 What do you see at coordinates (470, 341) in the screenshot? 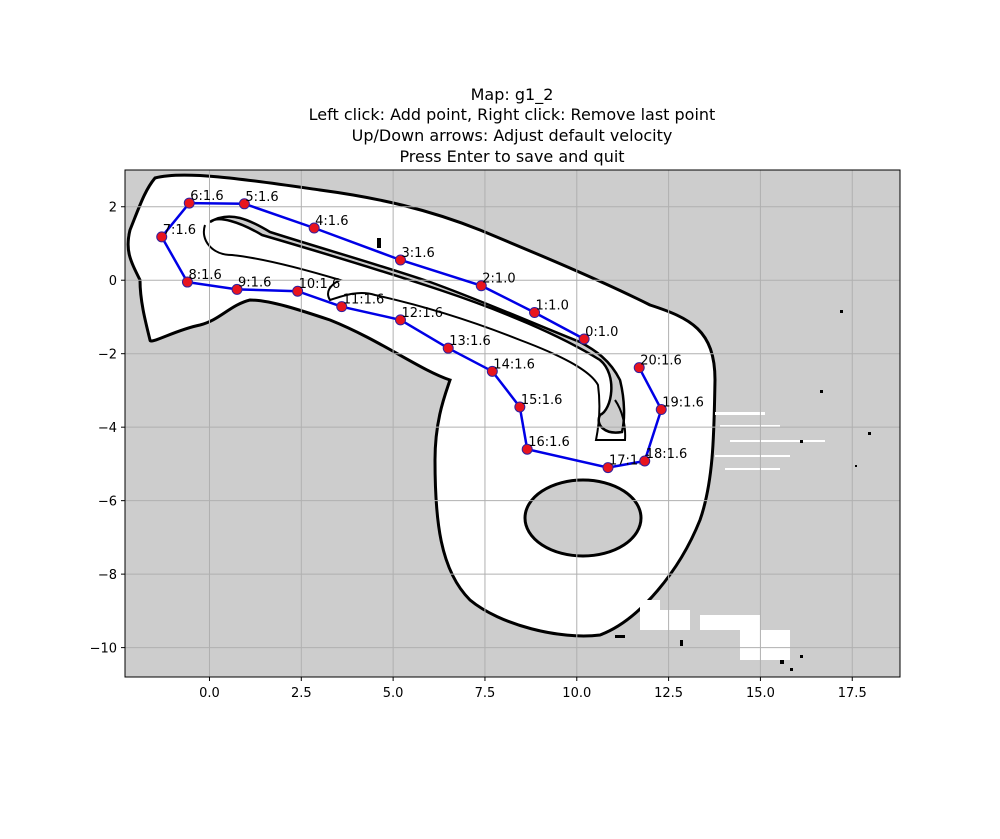
I see `waypoint-label: 13:1.6` at bounding box center [470, 341].